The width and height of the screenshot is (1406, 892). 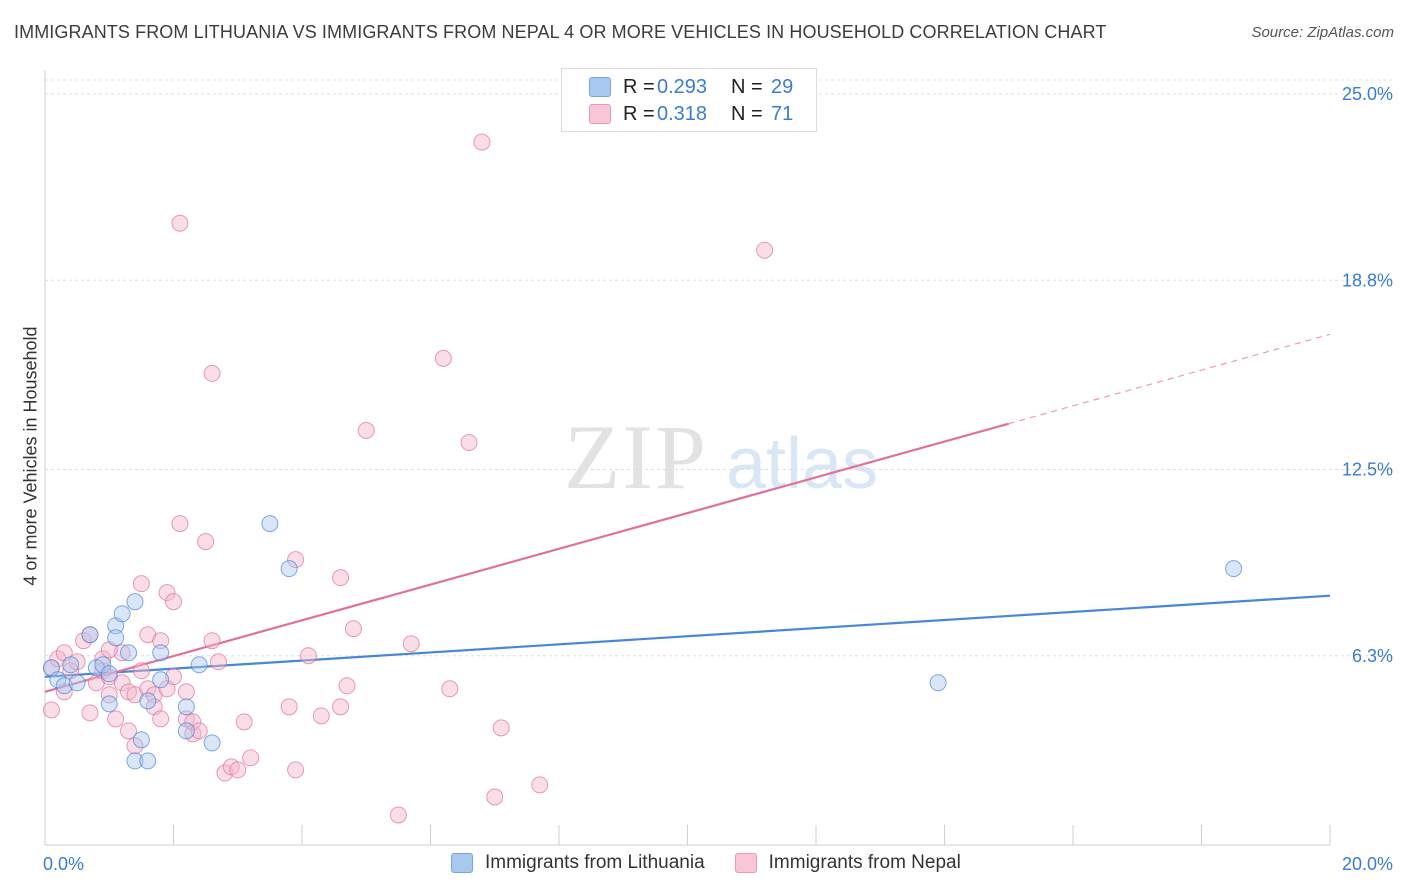 What do you see at coordinates (682, 113) in the screenshot?
I see `legend-r-value: 0.318` at bounding box center [682, 113].